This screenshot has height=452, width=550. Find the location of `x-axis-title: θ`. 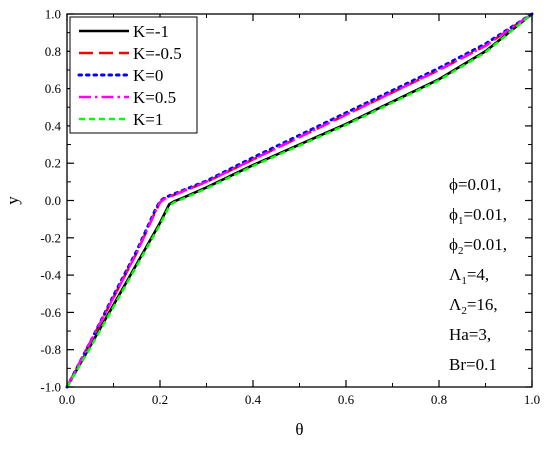

x-axis-title: θ is located at coordinates (299, 429).